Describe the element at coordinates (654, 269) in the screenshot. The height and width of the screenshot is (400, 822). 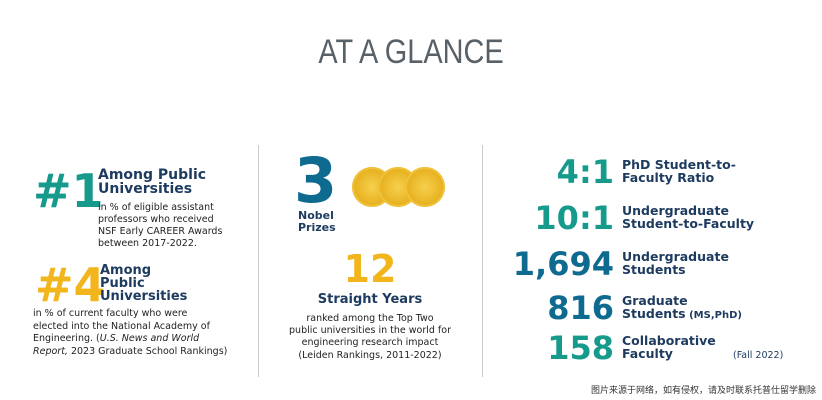
I see `stat-label-line: Students` at that location.